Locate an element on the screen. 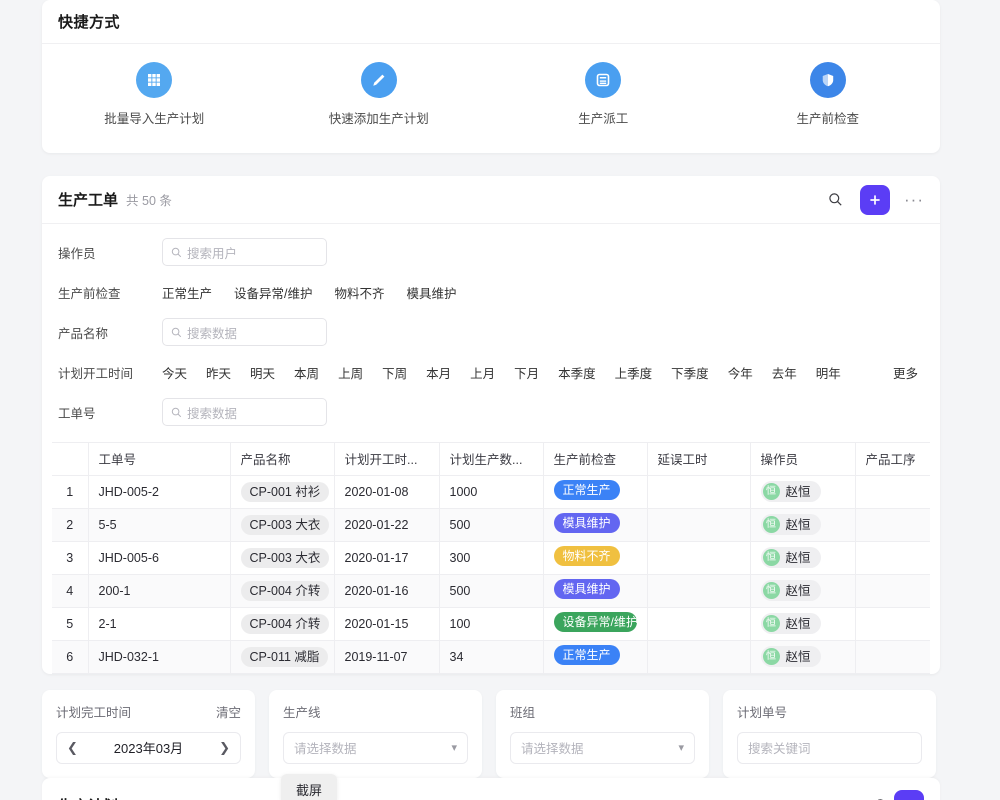 Image resolution: width=1000 pixels, height=800 pixels. filter-card-team: 班组 请选择数据 ▾ is located at coordinates (602, 733).